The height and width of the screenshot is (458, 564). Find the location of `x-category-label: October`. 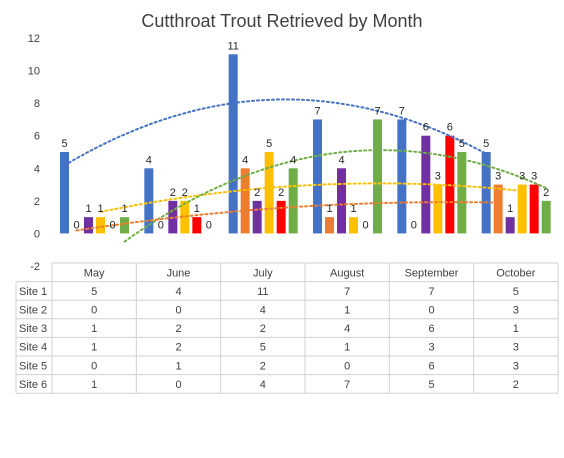

x-category-label: October is located at coordinates (515, 273).